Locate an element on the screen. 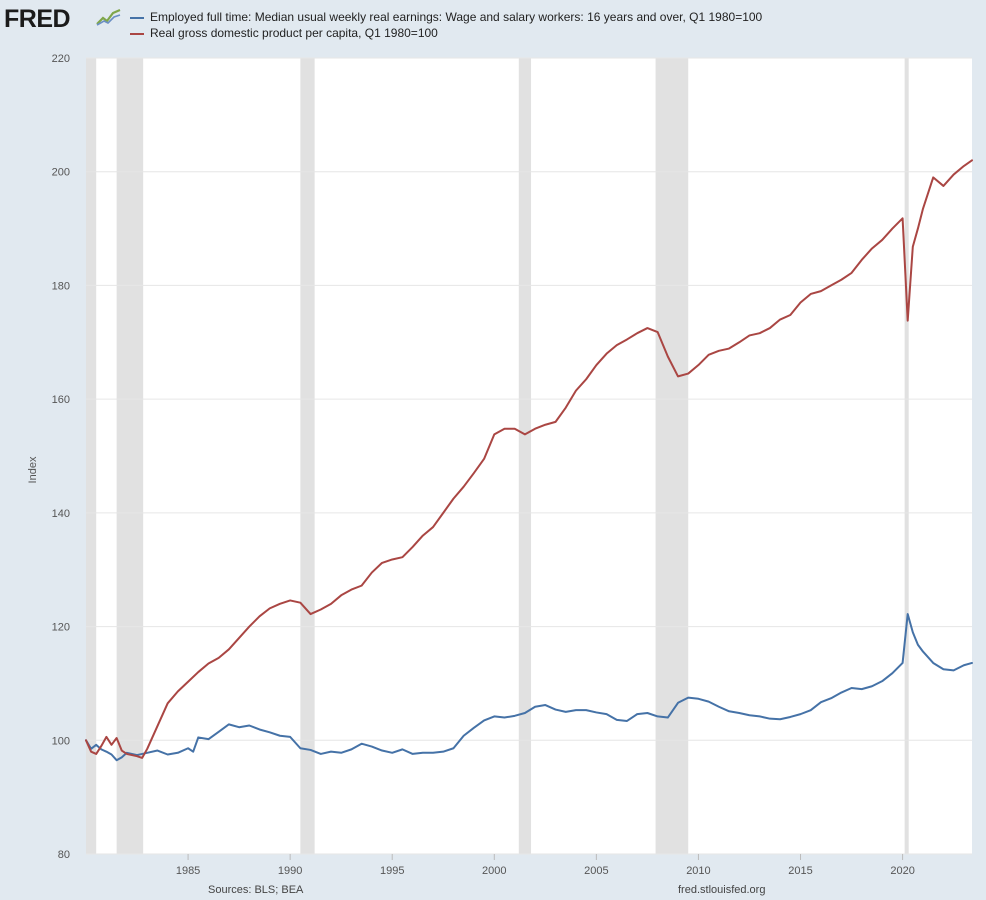 Image resolution: width=986 pixels, height=900 pixels. x-tick-label: 2000 is located at coordinates (494, 871).